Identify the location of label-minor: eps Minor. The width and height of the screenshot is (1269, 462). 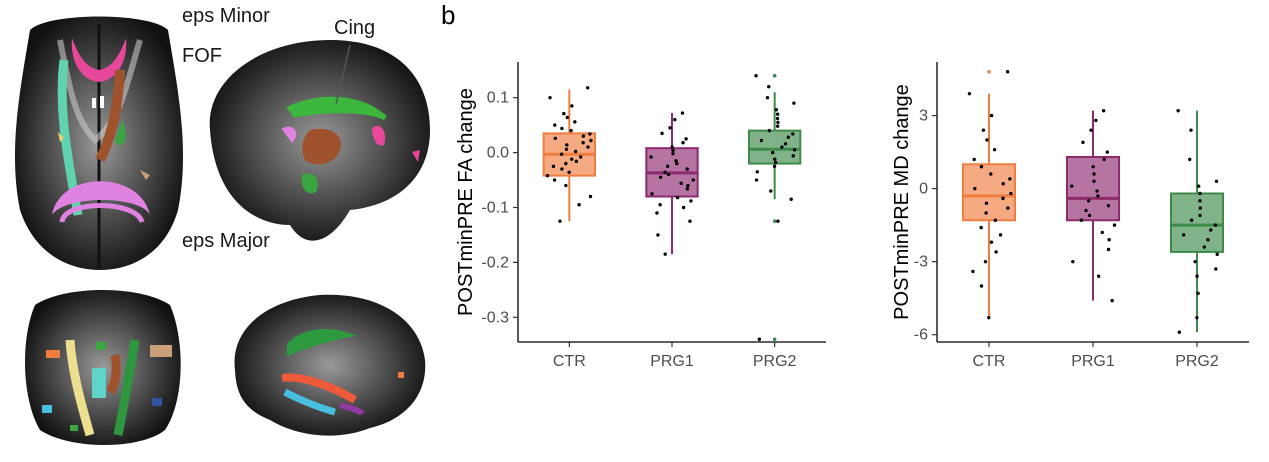
(226, 16).